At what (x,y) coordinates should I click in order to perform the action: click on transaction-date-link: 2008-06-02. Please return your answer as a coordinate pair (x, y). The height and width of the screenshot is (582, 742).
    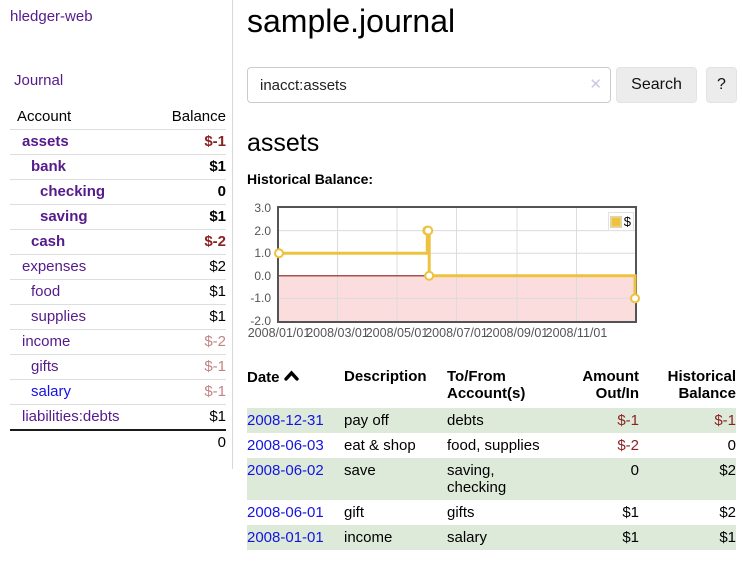
    Looking at the image, I should click on (285, 470).